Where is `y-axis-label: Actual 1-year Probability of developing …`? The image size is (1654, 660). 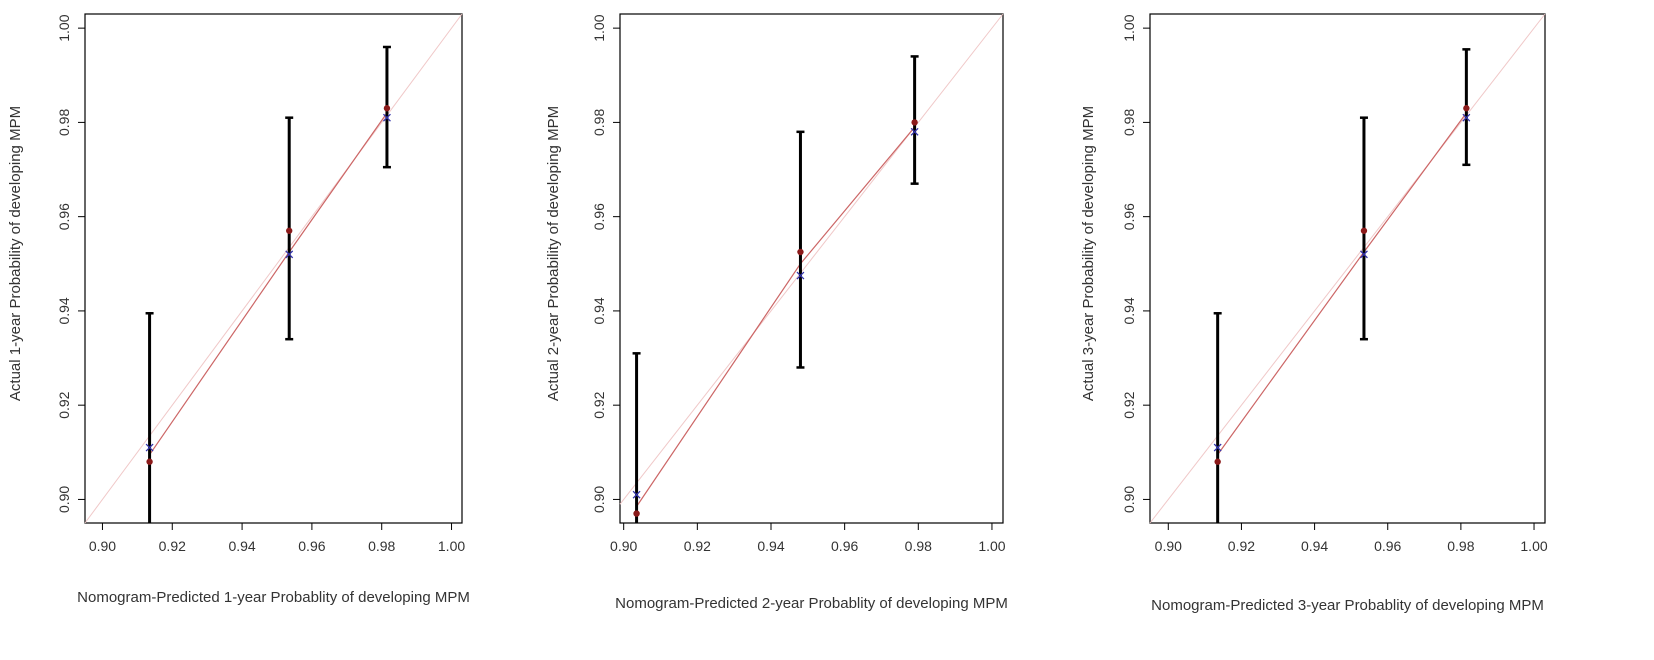 y-axis-label: Actual 1-year Probability of developing … is located at coordinates (15, 253).